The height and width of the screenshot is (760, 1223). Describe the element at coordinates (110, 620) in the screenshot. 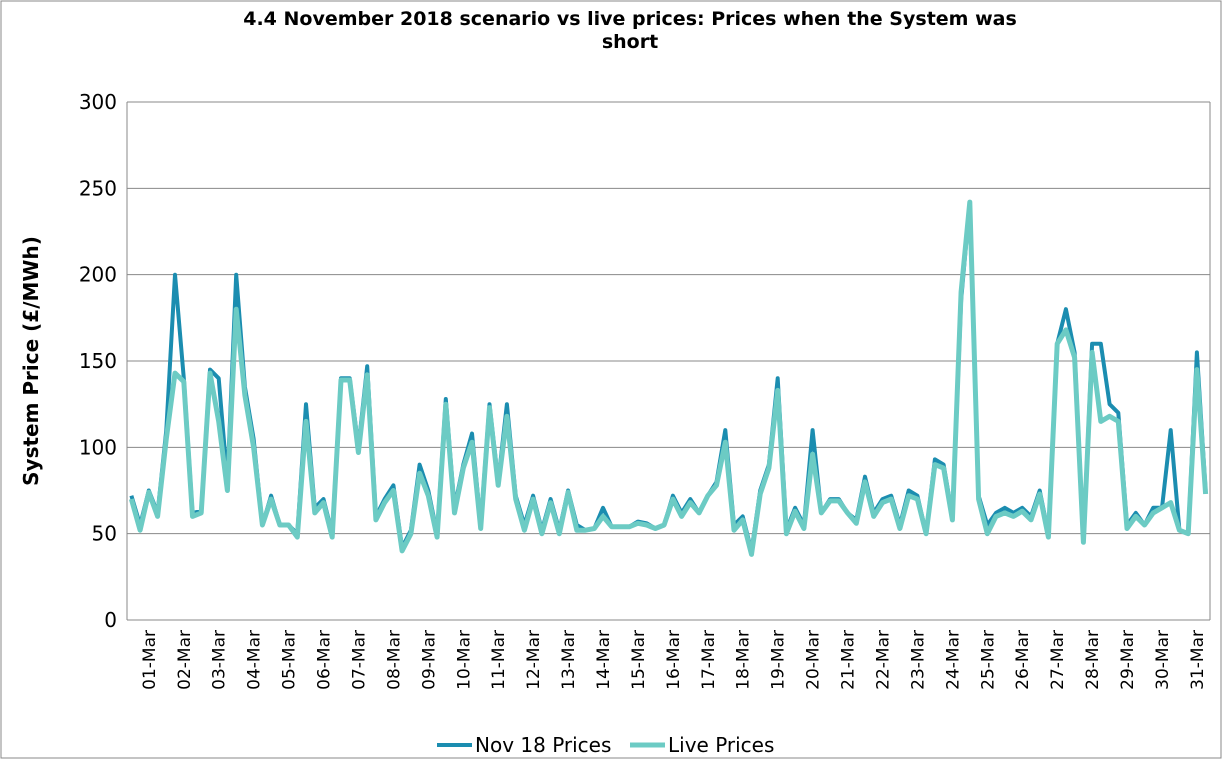

I see `y-tick-label: 0` at that location.